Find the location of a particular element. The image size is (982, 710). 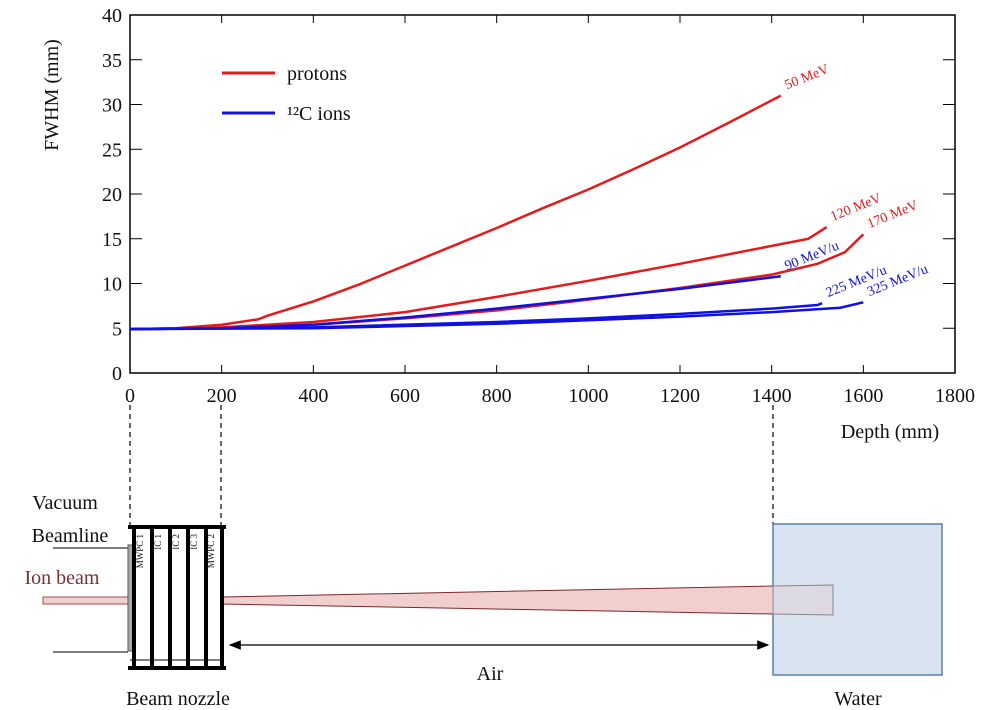

beam-in-water is located at coordinates (803, 600).